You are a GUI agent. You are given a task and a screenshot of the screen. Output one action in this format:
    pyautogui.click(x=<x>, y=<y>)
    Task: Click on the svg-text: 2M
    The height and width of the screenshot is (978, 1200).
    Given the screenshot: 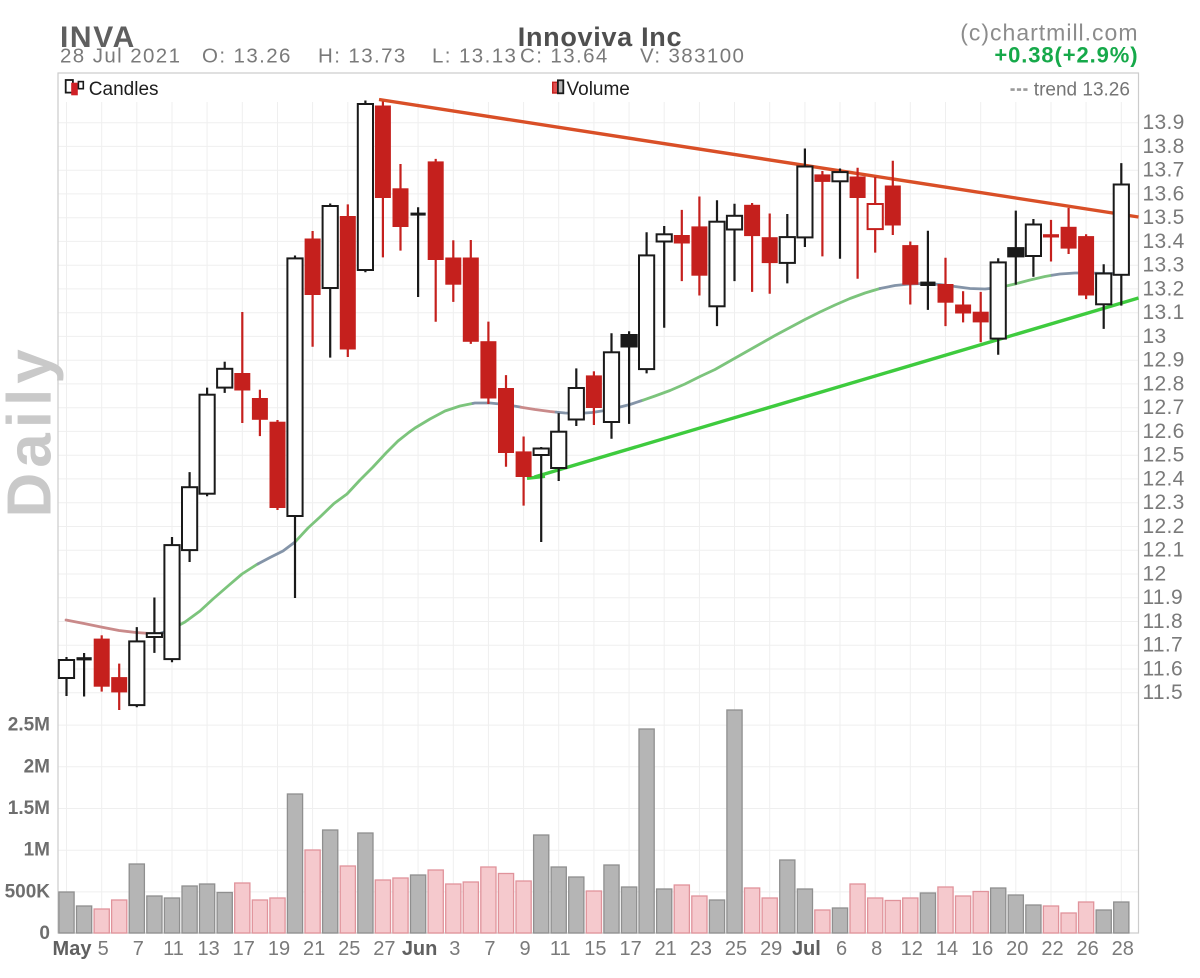 What is the action you would take?
    pyautogui.click(x=37, y=766)
    